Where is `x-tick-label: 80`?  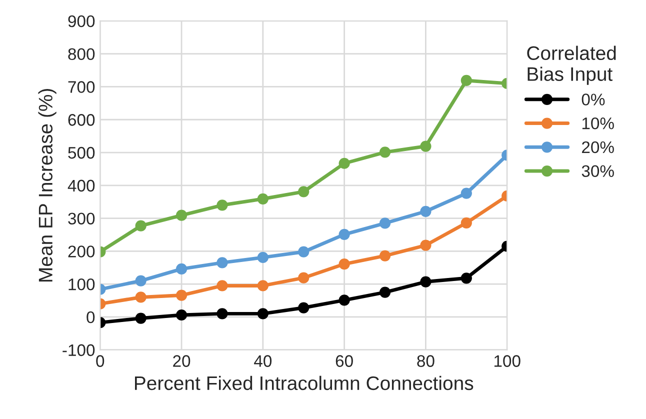
x-tick-label: 80 is located at coordinates (425, 361).